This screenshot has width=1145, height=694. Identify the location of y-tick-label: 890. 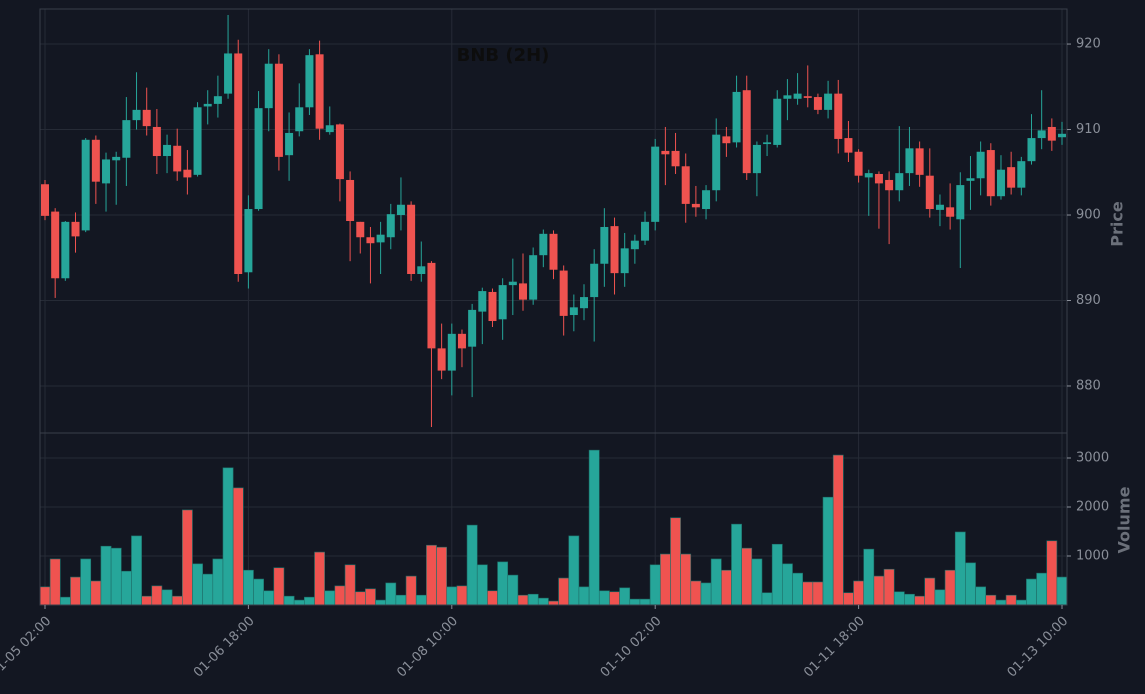
(1088, 300).